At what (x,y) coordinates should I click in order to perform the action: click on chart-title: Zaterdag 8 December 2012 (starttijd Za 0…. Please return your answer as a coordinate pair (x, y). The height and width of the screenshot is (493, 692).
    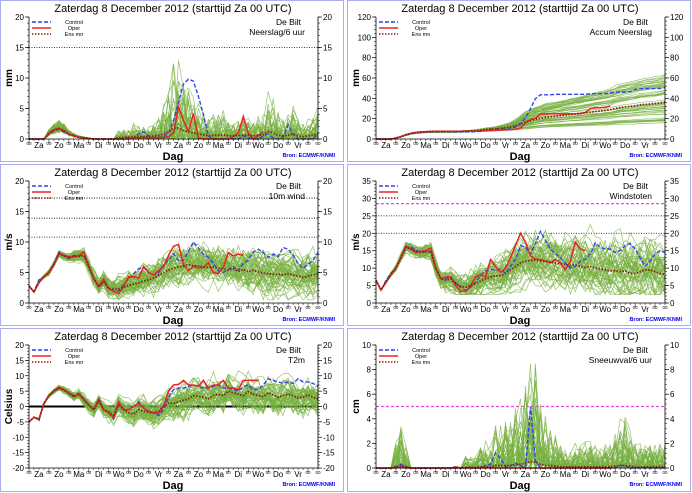
    Looking at the image, I should click on (519, 9).